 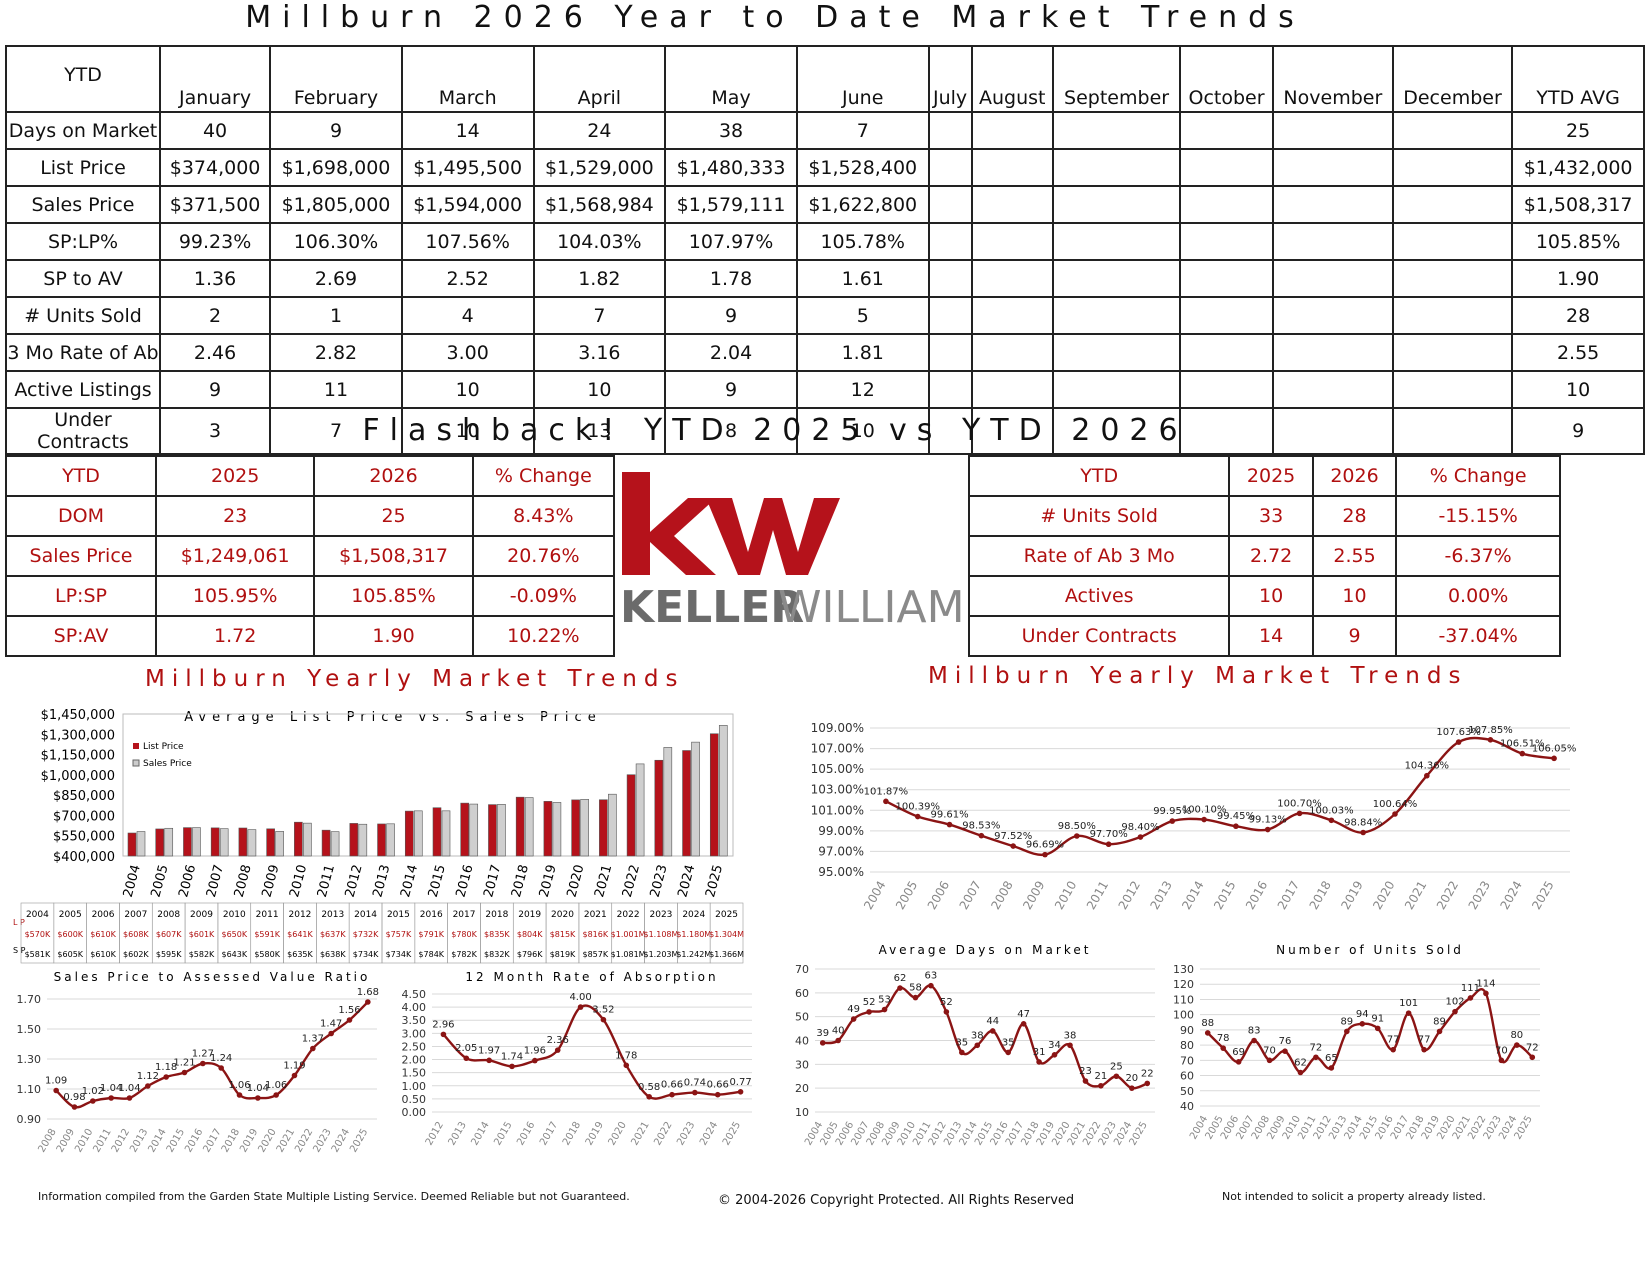 What do you see at coordinates (1578, 431) in the screenshot?
I see `ytd-cell: 9` at bounding box center [1578, 431].